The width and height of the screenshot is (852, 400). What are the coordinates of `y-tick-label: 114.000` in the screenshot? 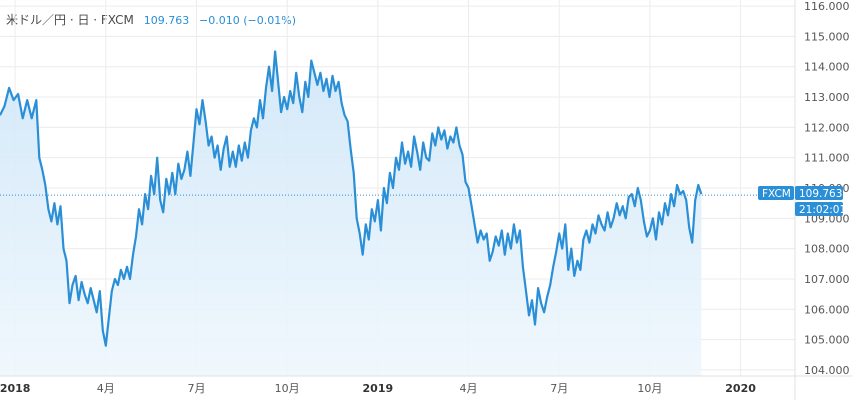 It's located at (827, 67).